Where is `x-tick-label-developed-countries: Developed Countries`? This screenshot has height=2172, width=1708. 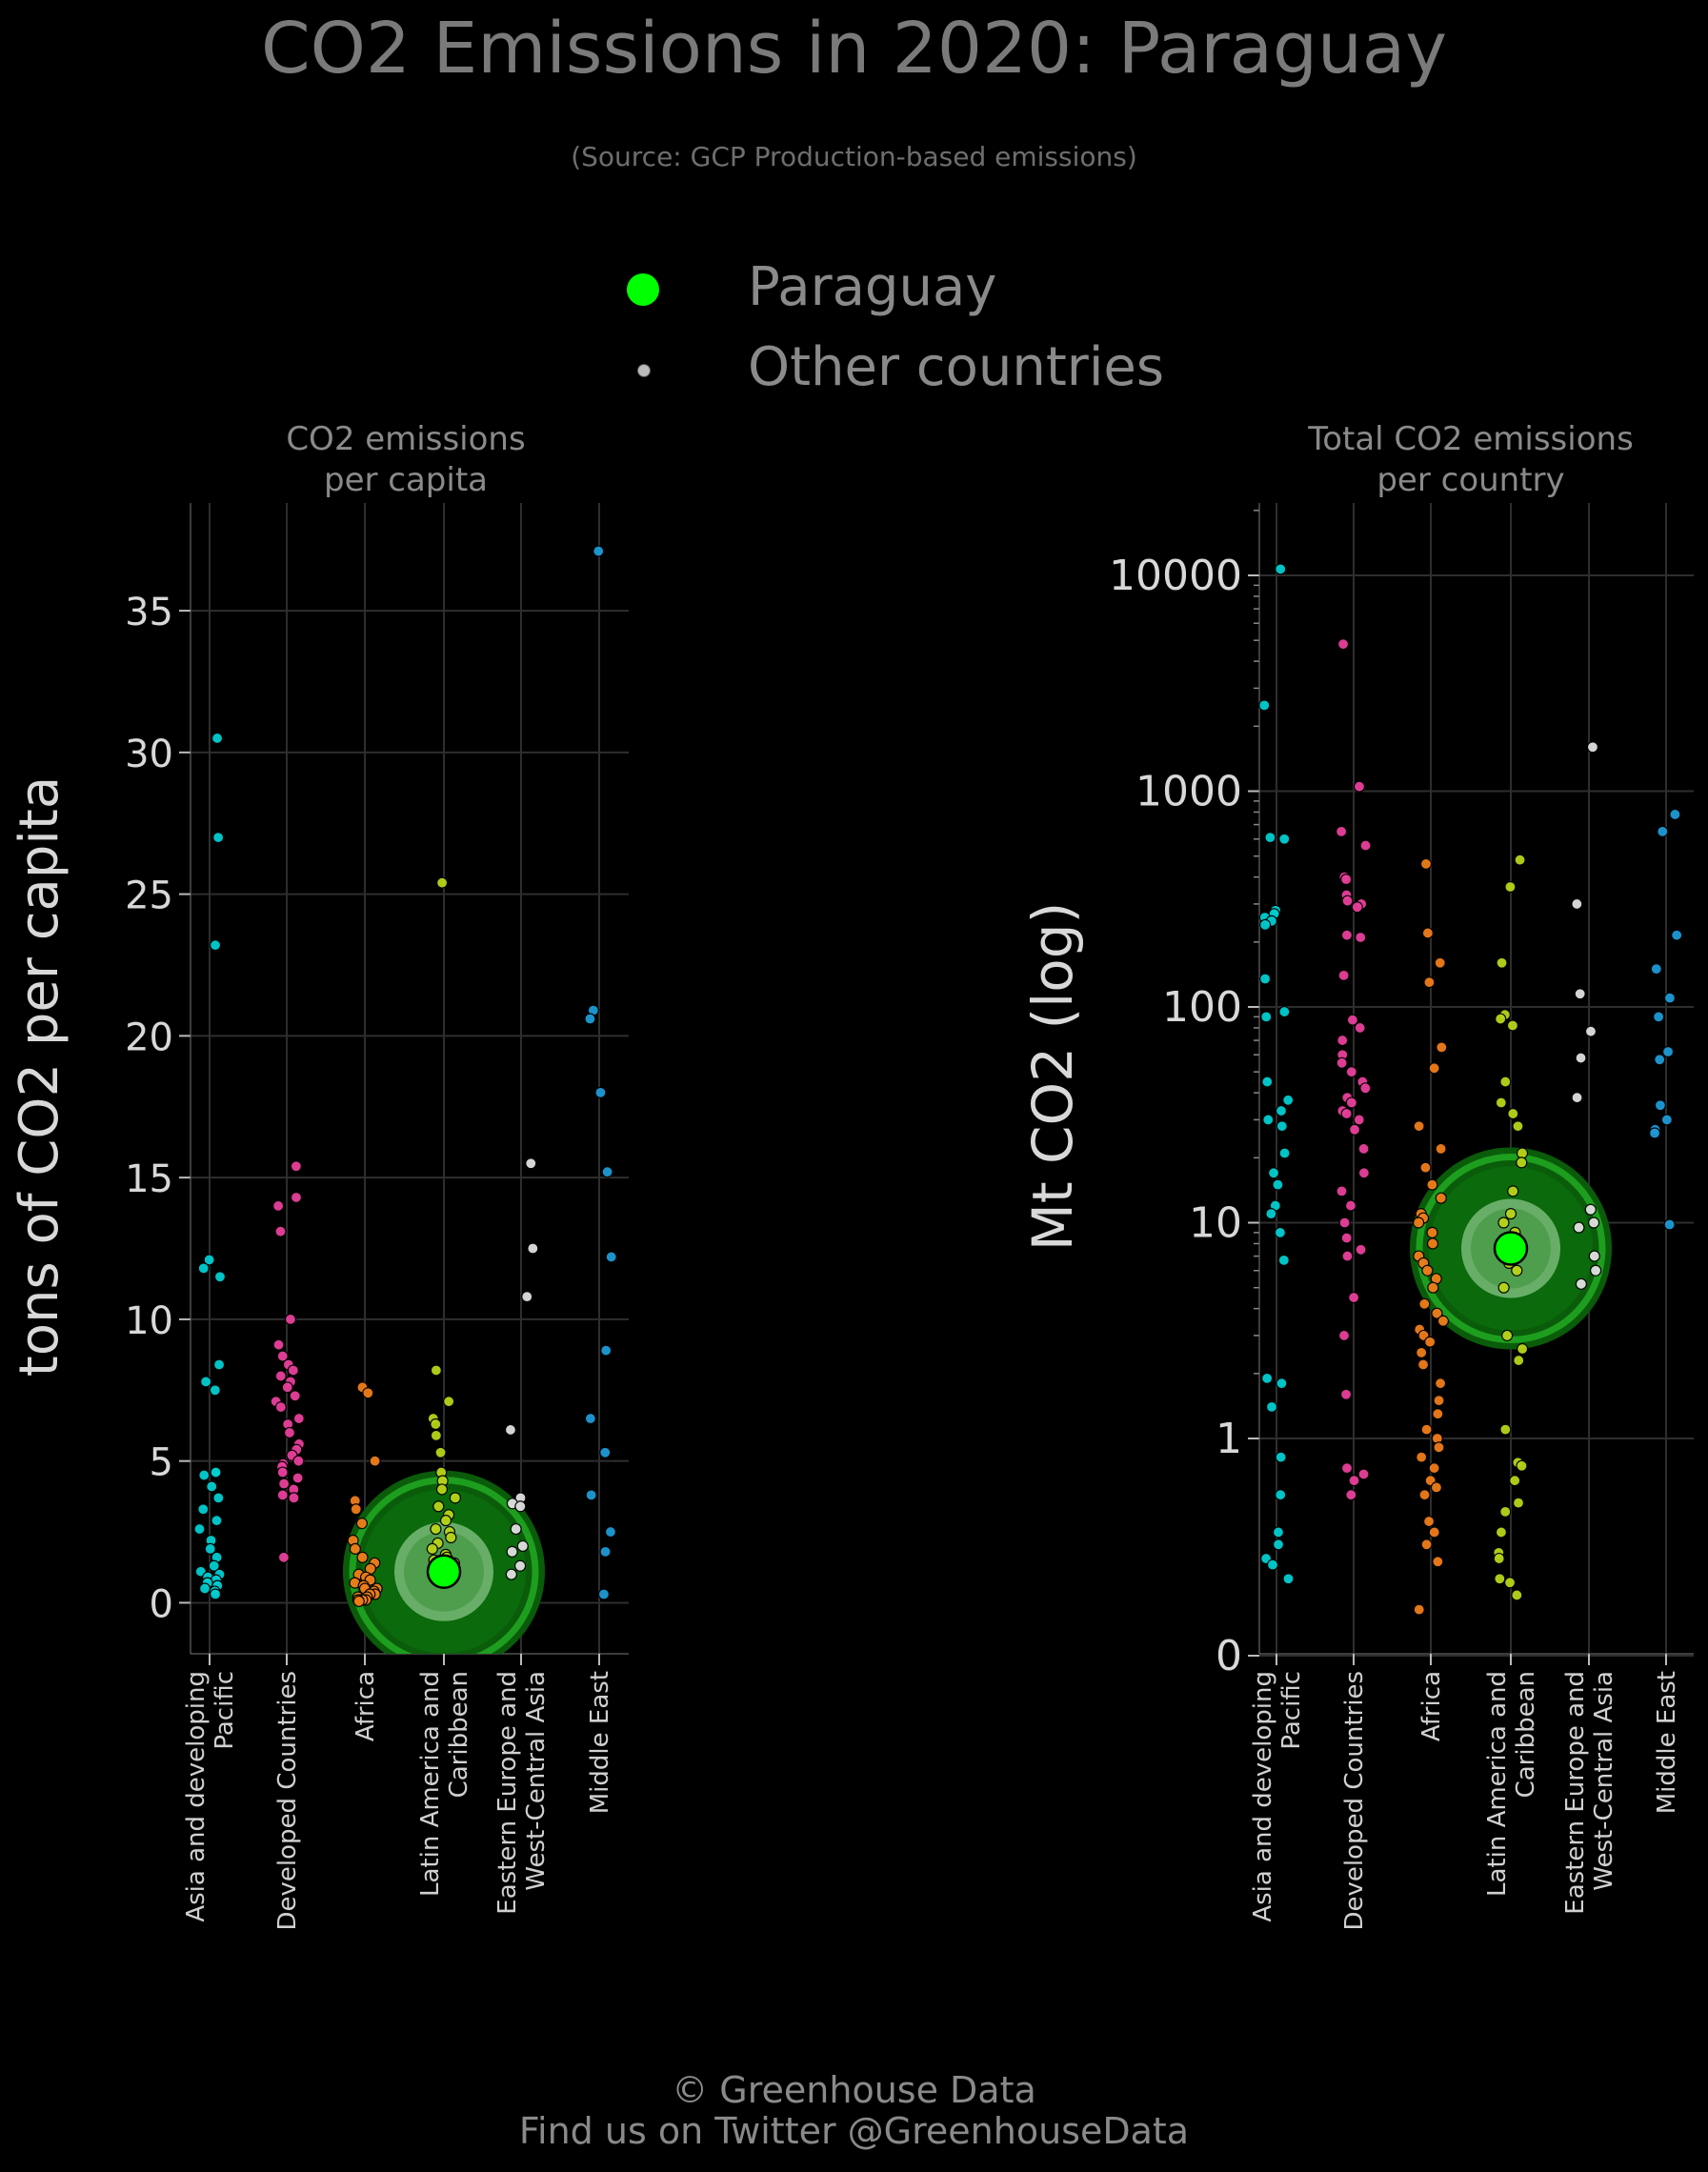
x-tick-label-developed-countries: Developed Countries is located at coordinates (1355, 1800).